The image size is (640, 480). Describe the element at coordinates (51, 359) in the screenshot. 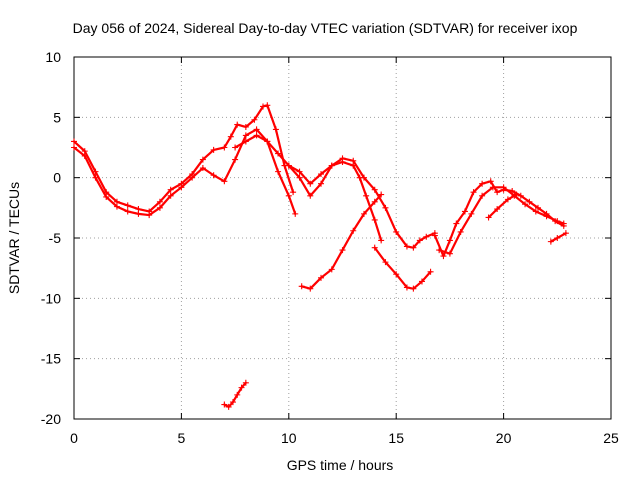

I see `y-tick-label: -15` at that location.